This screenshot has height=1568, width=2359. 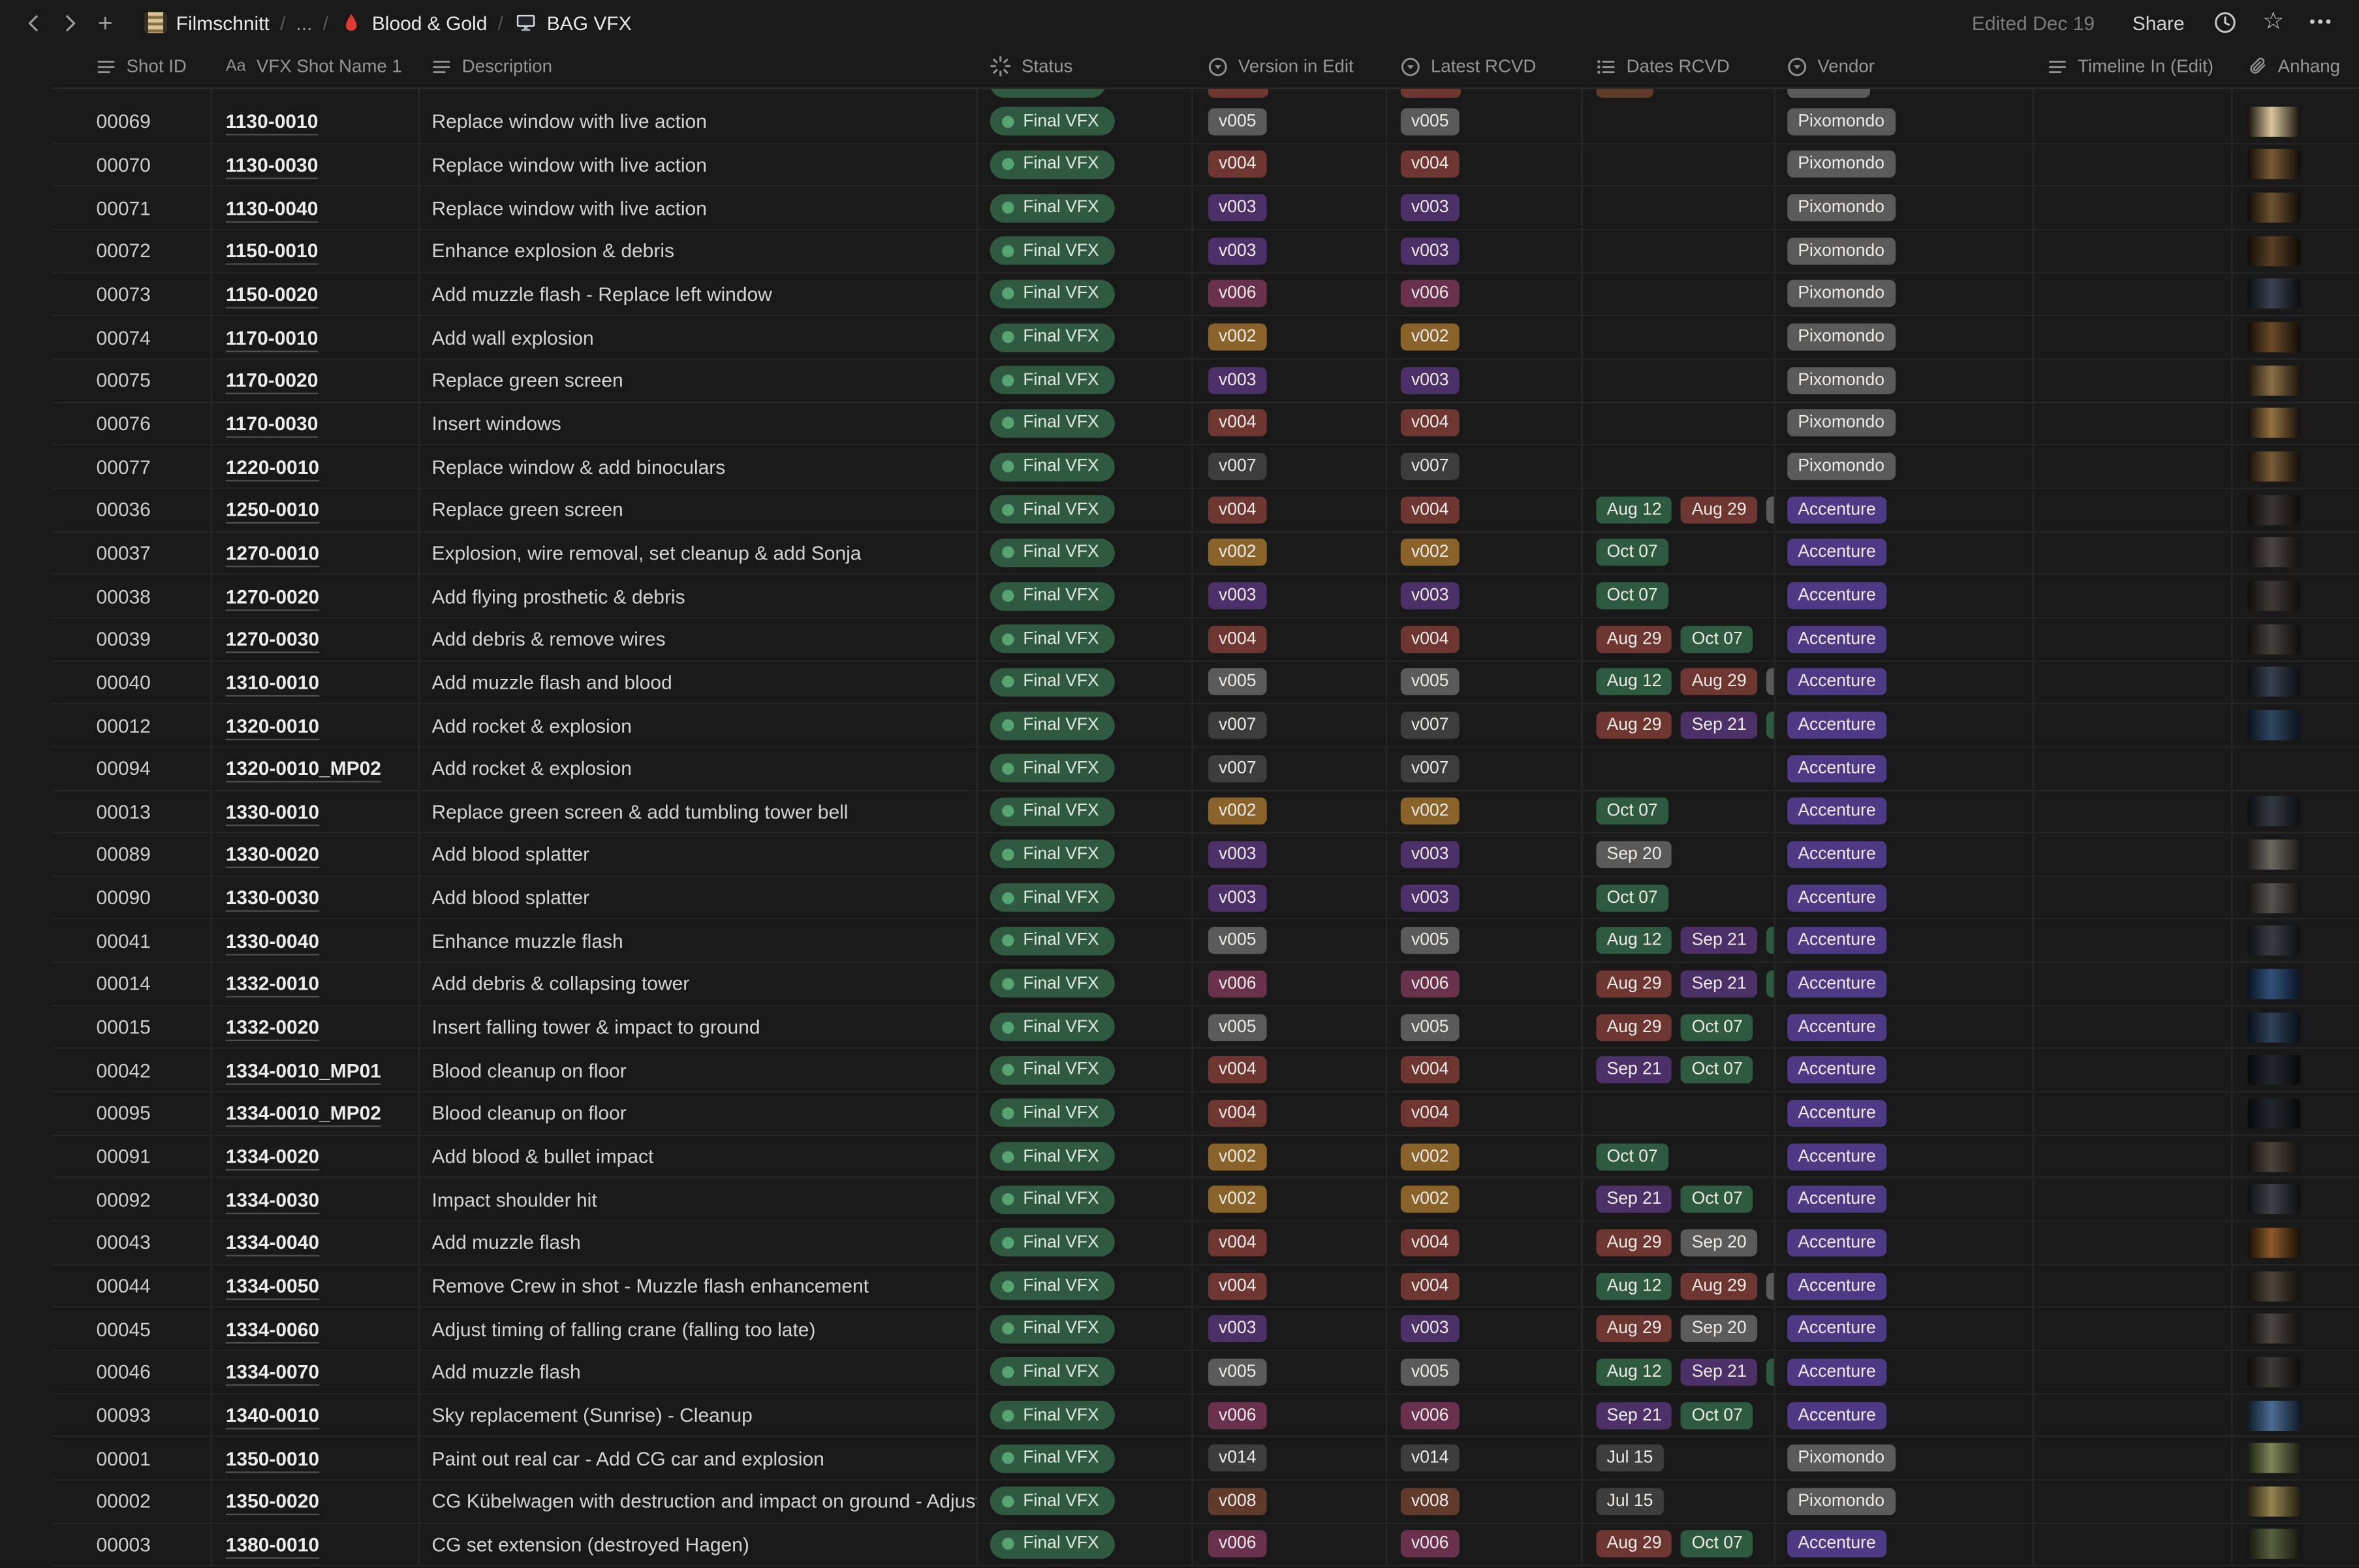 What do you see at coordinates (272, 122) in the screenshot?
I see `shot-name-link: 1130-0010` at bounding box center [272, 122].